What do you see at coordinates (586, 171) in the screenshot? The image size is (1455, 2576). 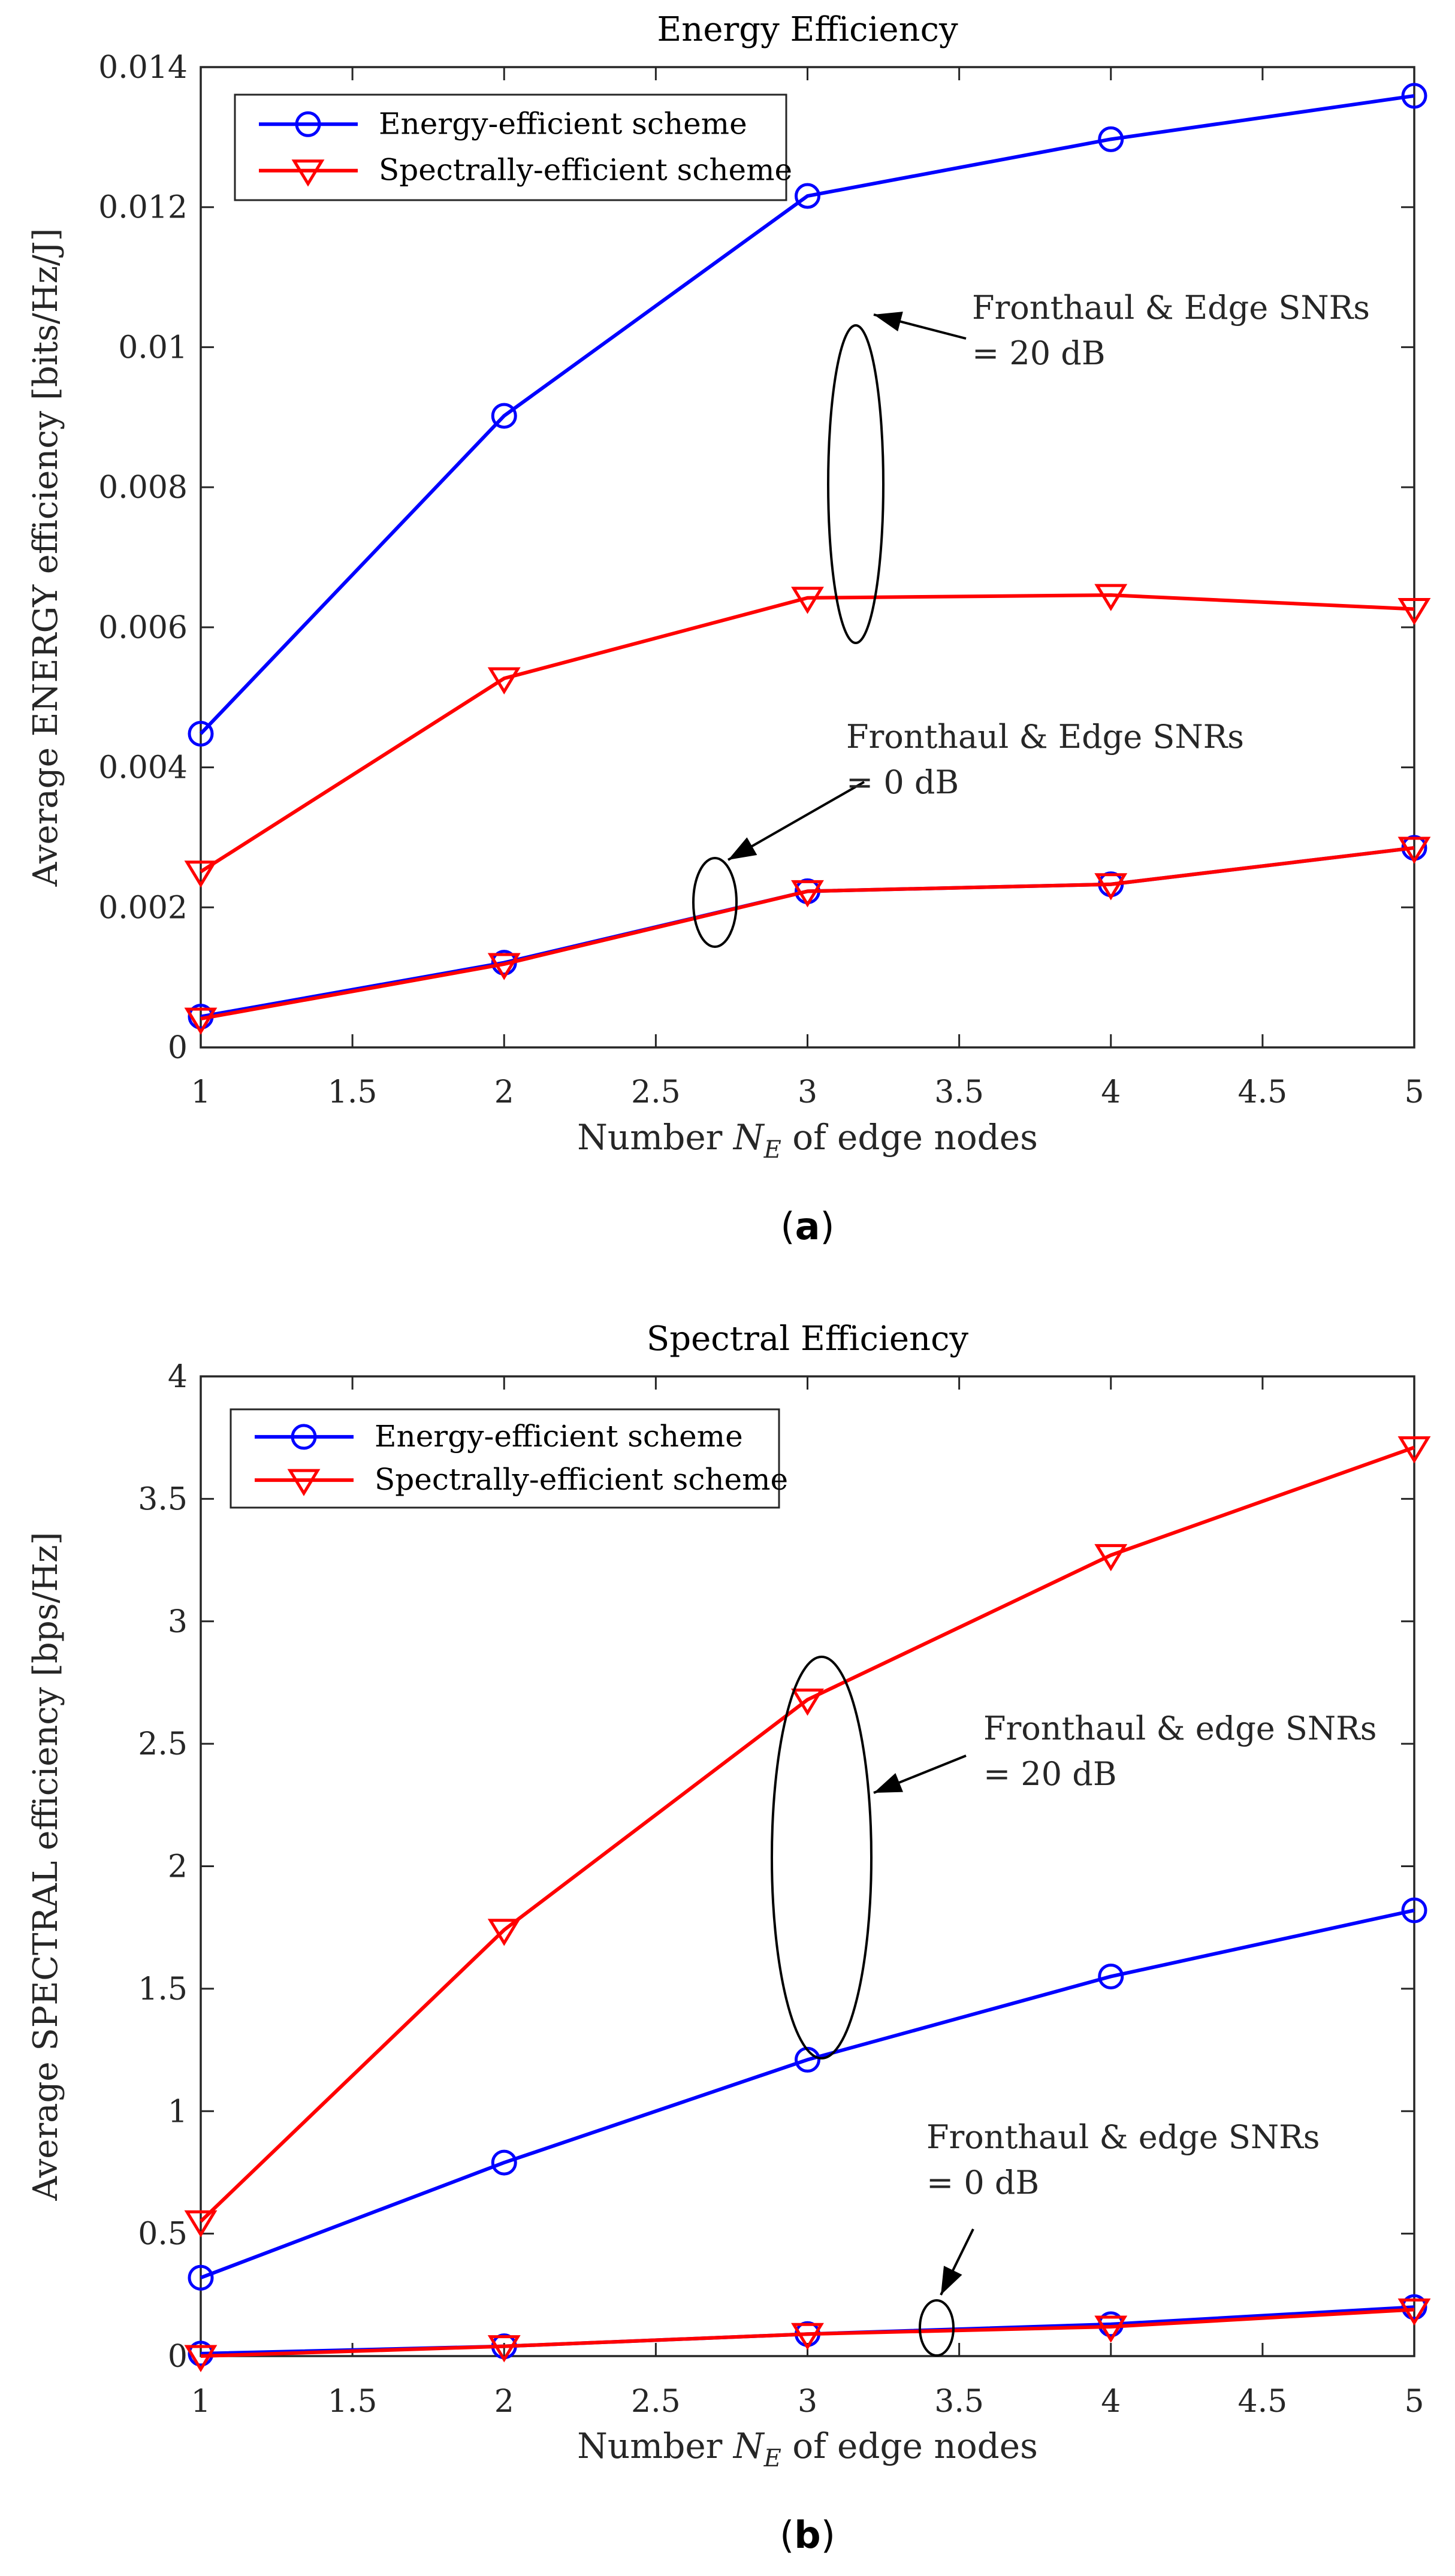 I see `chart-1-legend-entry-2-label: Spectrally-efficient scheme` at bounding box center [586, 171].